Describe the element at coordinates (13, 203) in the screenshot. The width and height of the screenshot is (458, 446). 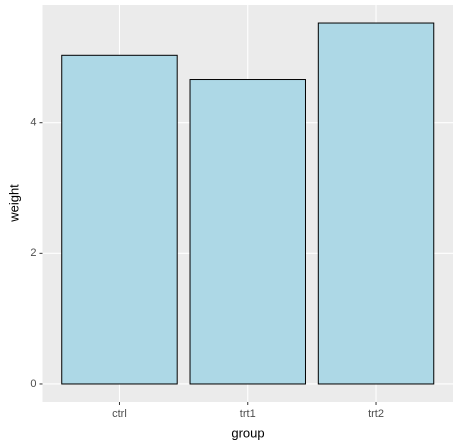
I see `y-axis-label: weight` at that location.